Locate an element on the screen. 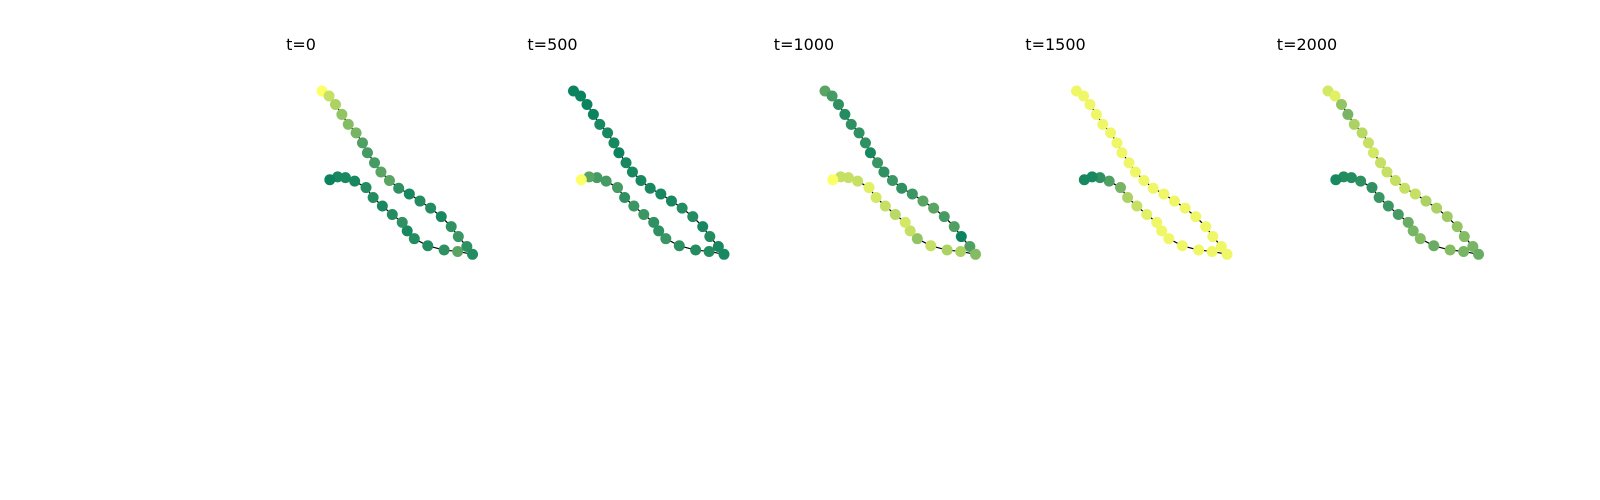 Image resolution: width=1600 pixels, height=500 pixels. panel-4: t=2000 is located at coordinates (1381, 147).